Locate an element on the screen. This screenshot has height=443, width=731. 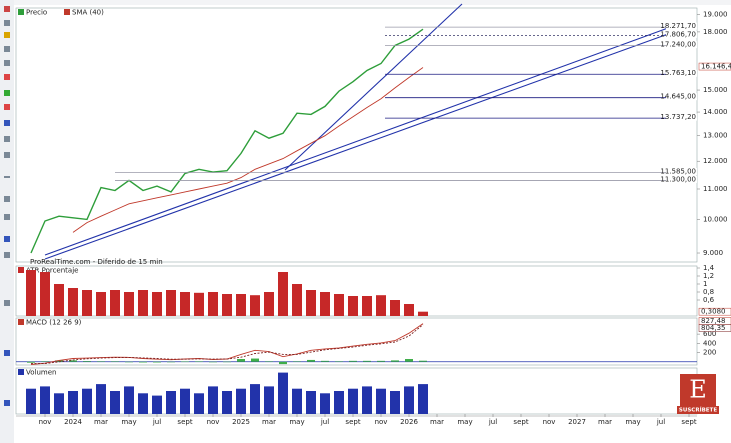
y-tick-label: 400 is located at coordinates (709, 343).